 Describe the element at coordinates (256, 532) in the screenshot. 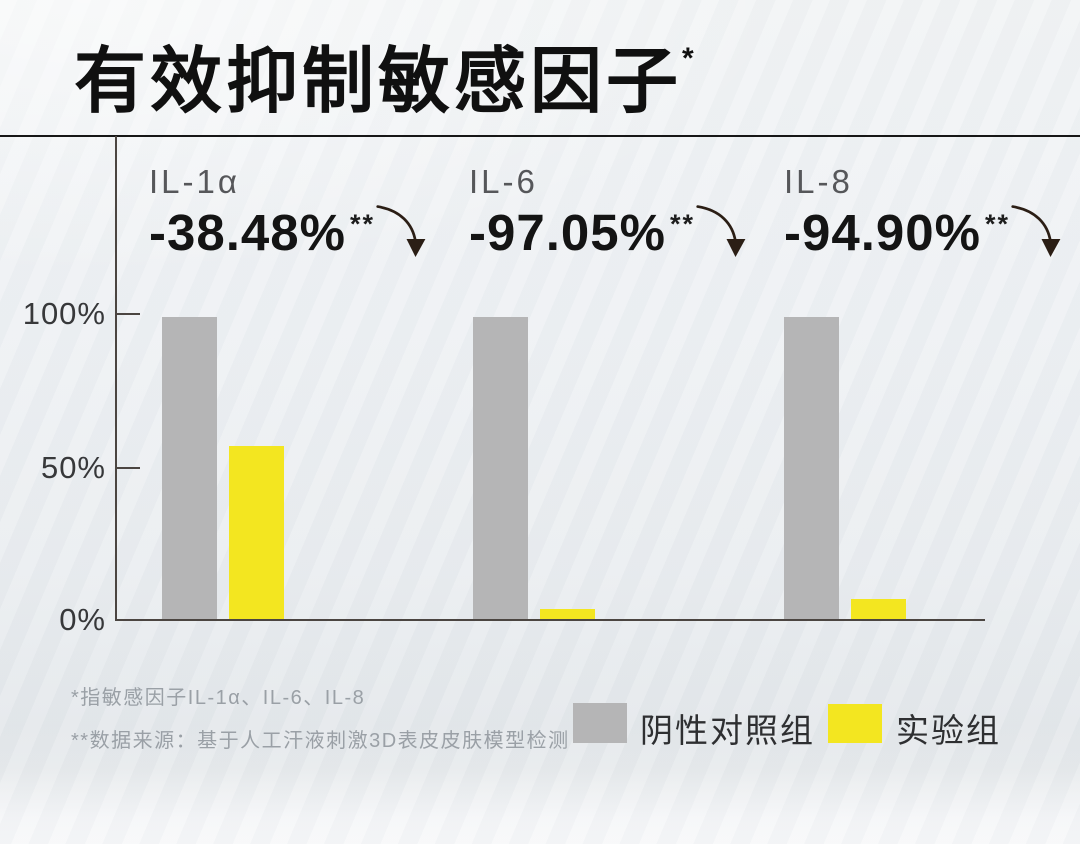

I see `bar-experimental-il1a` at that location.